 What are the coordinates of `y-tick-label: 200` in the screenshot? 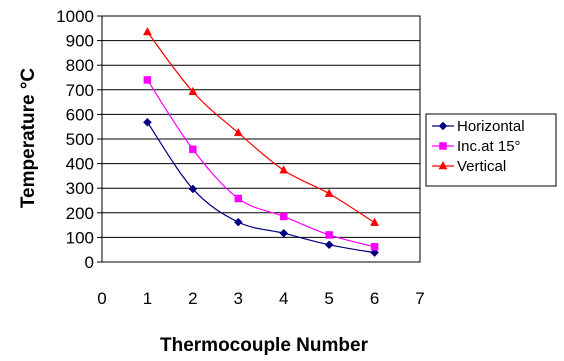 It's located at (80, 213).